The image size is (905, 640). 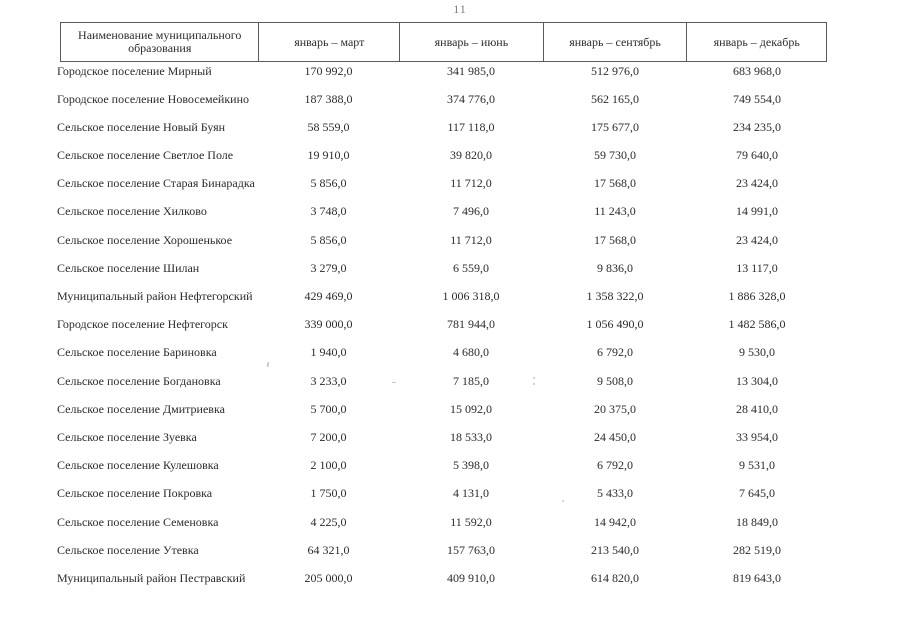 What do you see at coordinates (615, 493) in the screenshot?
I see `value-january-september-cell: 5 433,0` at bounding box center [615, 493].